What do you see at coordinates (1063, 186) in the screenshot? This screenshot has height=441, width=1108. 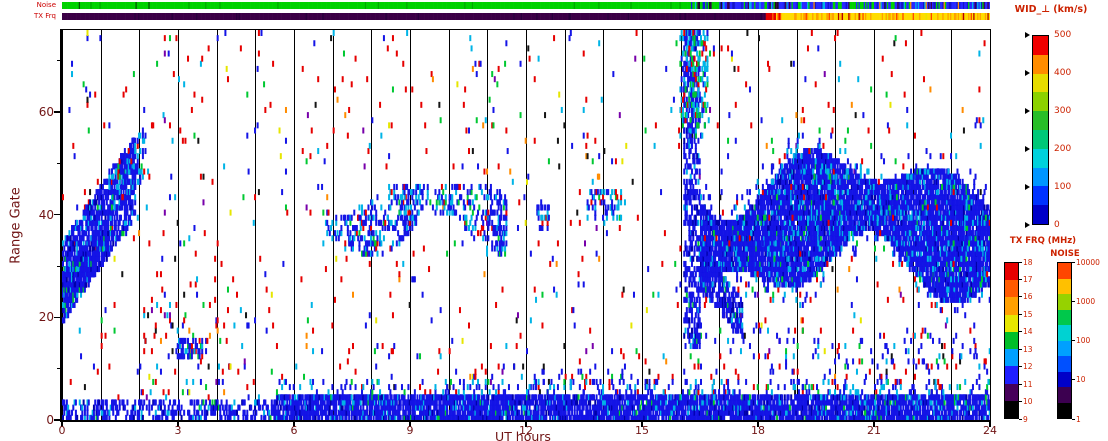 I see `wid-tick-label: 100` at bounding box center [1063, 186].